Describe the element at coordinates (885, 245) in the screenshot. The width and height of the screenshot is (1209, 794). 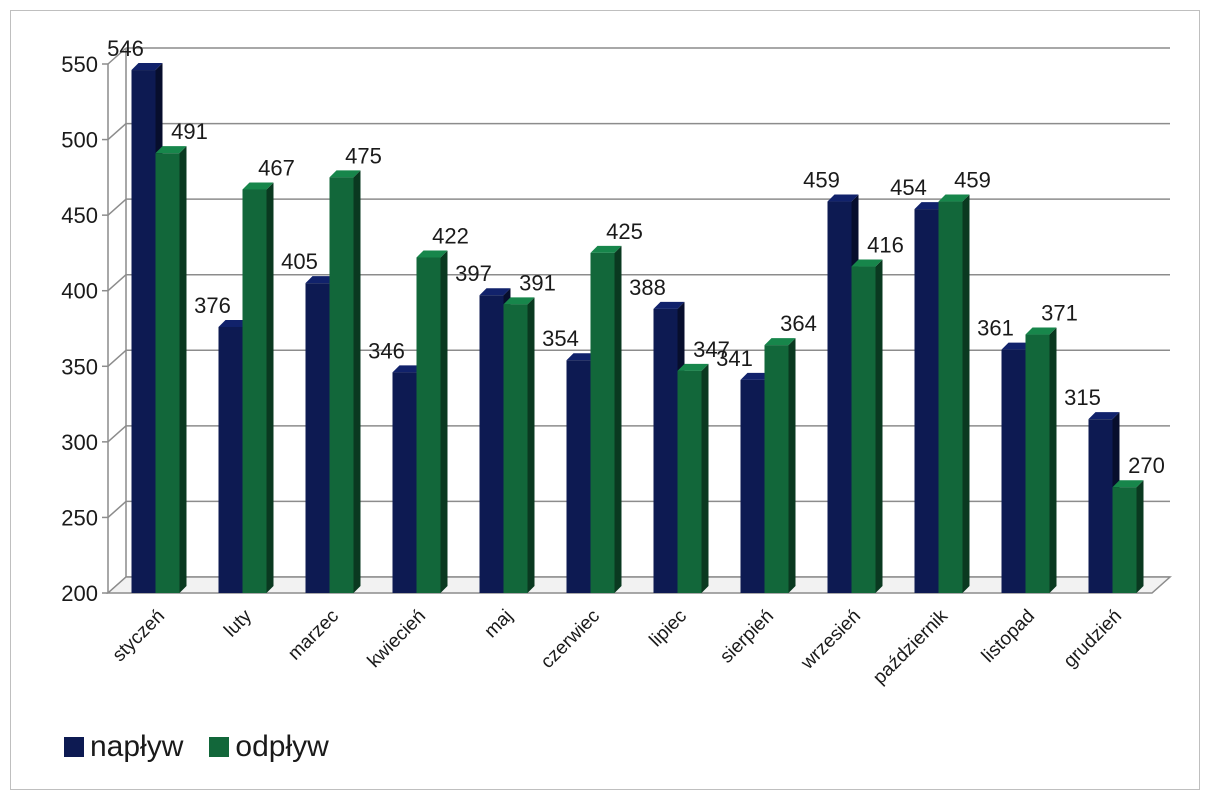
I see `data-label: 416` at that location.